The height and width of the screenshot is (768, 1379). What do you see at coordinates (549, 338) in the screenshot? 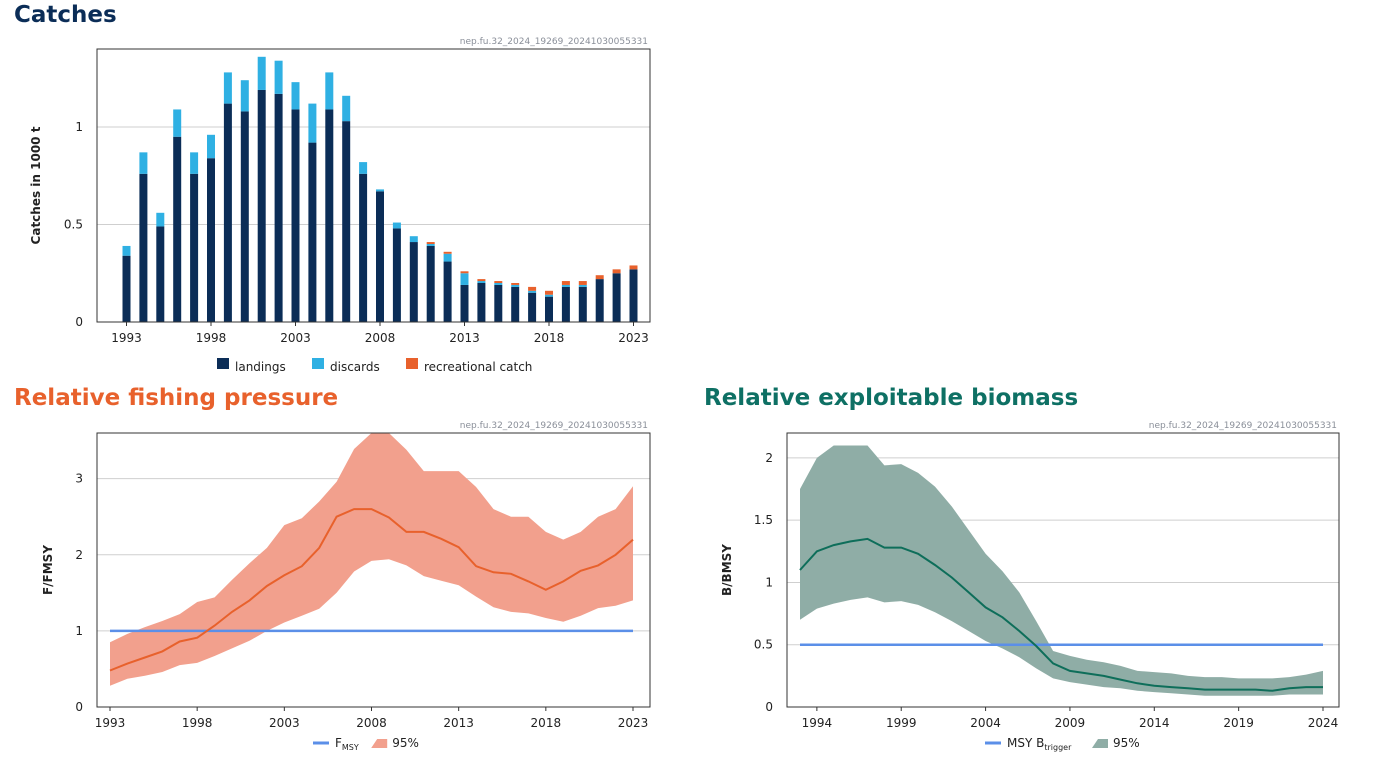
I see `x-tick-label: 2018` at bounding box center [549, 338].